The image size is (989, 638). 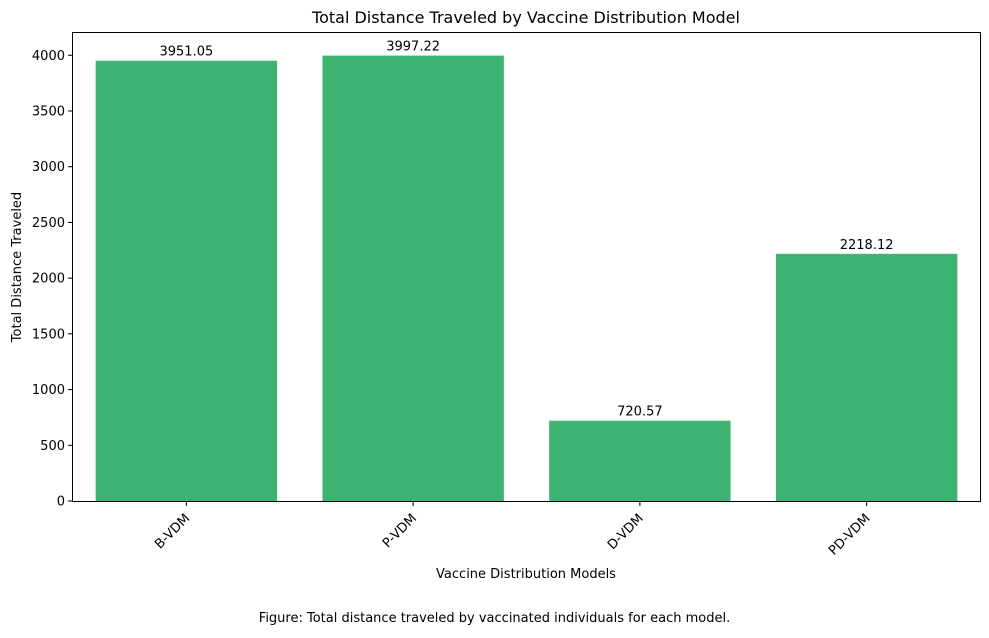 What do you see at coordinates (48, 390) in the screenshot?
I see `y-tick-label: 1000` at bounding box center [48, 390].